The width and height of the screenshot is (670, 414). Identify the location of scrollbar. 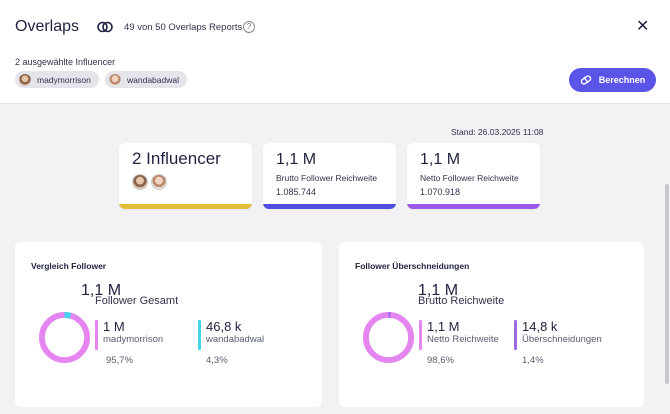
(667, 259).